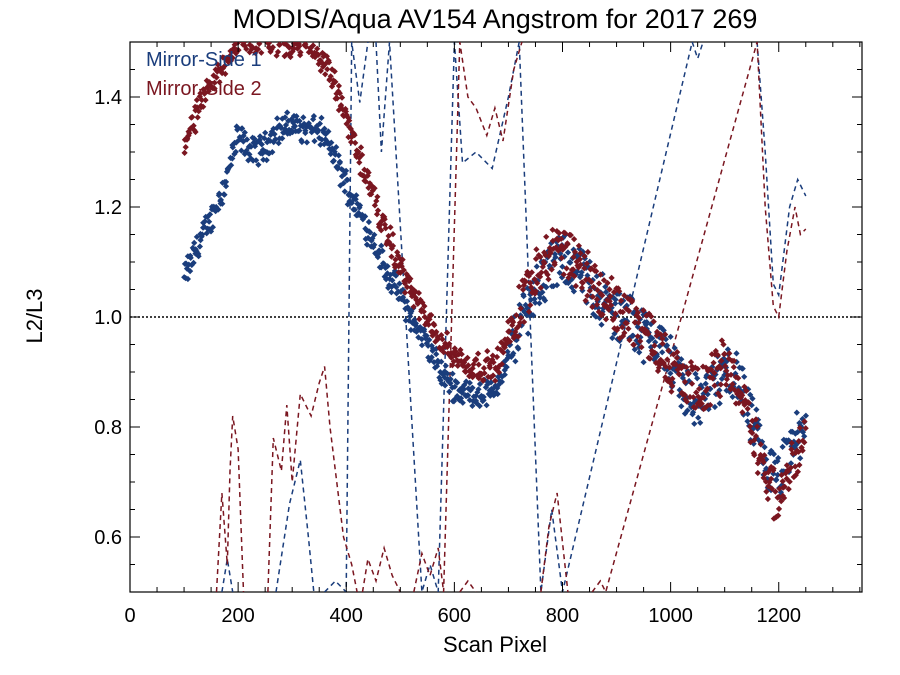 This screenshot has width=900, height=675. I want to click on x-tick-label: 1000, so click(670, 616).